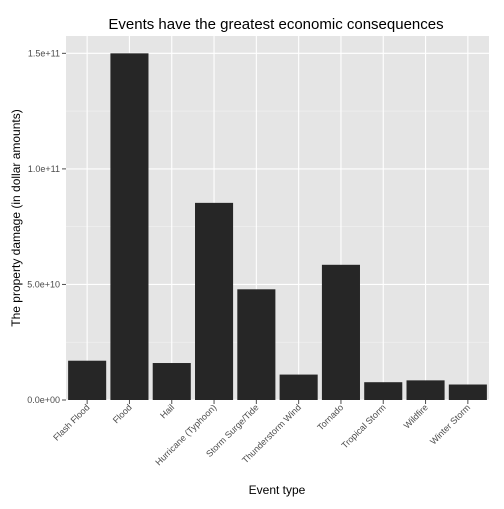 The image size is (504, 509). I want to click on x-tick-label: Hail, so click(167, 411).